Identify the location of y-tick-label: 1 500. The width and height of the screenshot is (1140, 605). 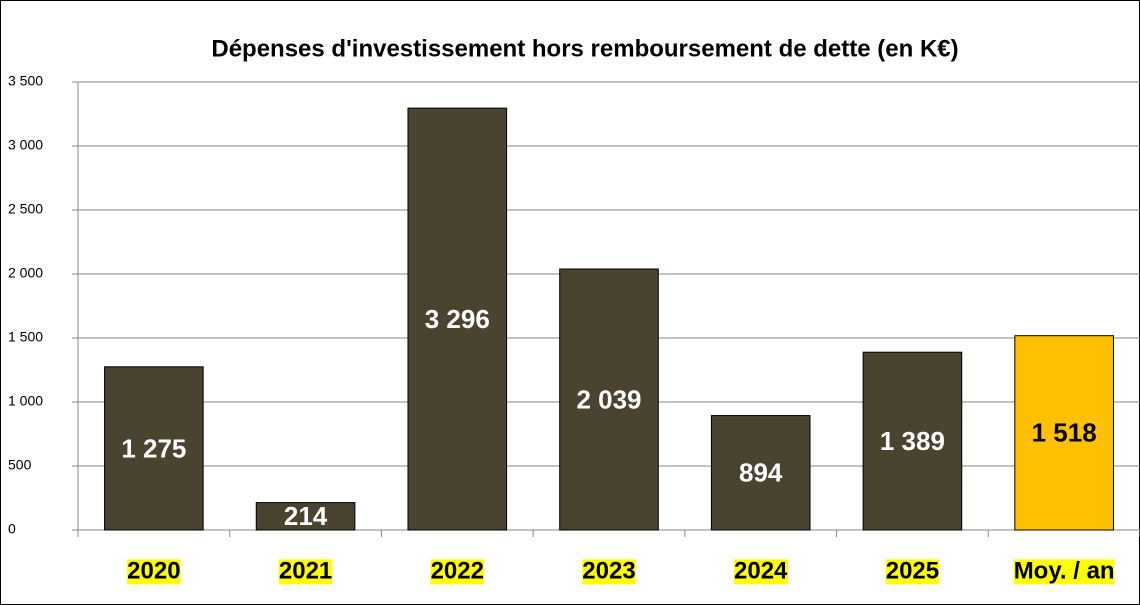
(25, 337).